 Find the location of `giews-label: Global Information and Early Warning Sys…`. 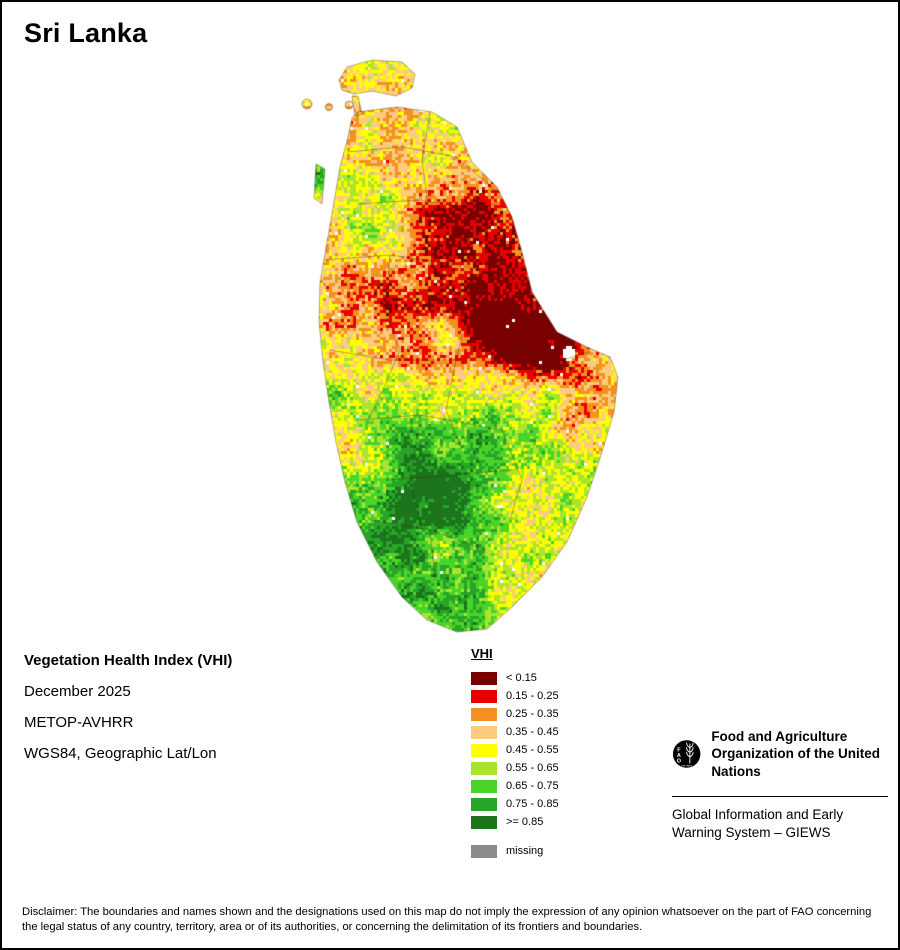

giews-label: Global Information and Early Warning Sys… is located at coordinates (758, 823).